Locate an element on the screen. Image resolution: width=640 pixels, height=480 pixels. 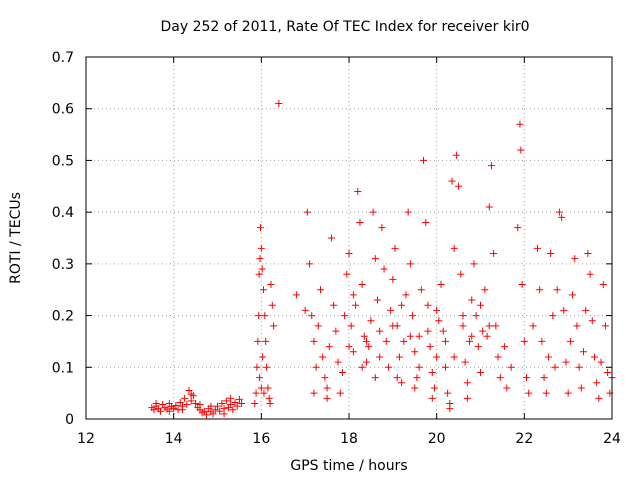
y-tick-label: 0.5 is located at coordinates (63, 161).